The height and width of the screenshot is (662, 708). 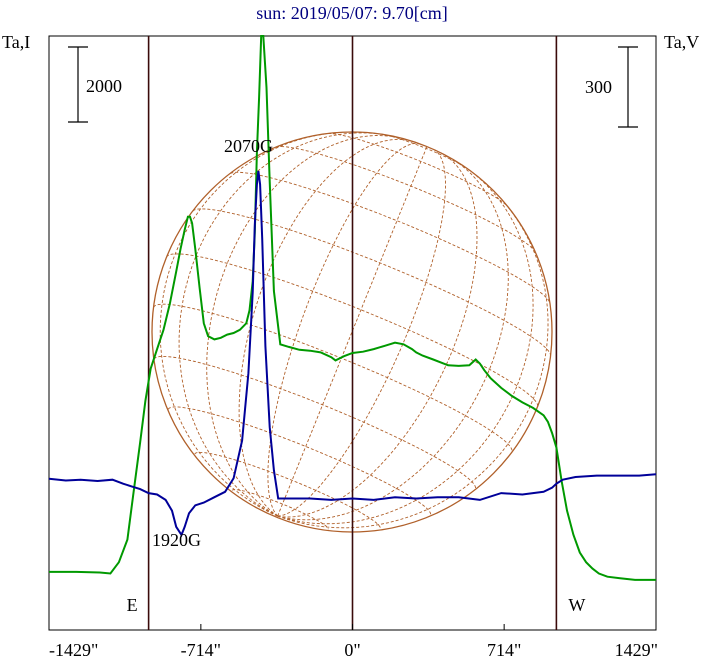 I want to click on x-tick-label: -1429", so click(x=73, y=650).